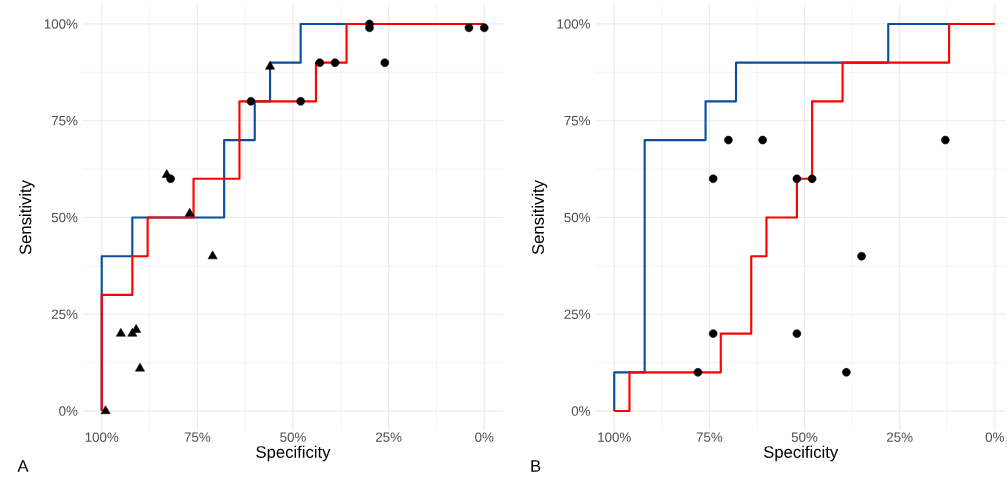 The width and height of the screenshot is (1007, 479). Describe the element at coordinates (536, 466) in the screenshot. I see `text: B` at that location.